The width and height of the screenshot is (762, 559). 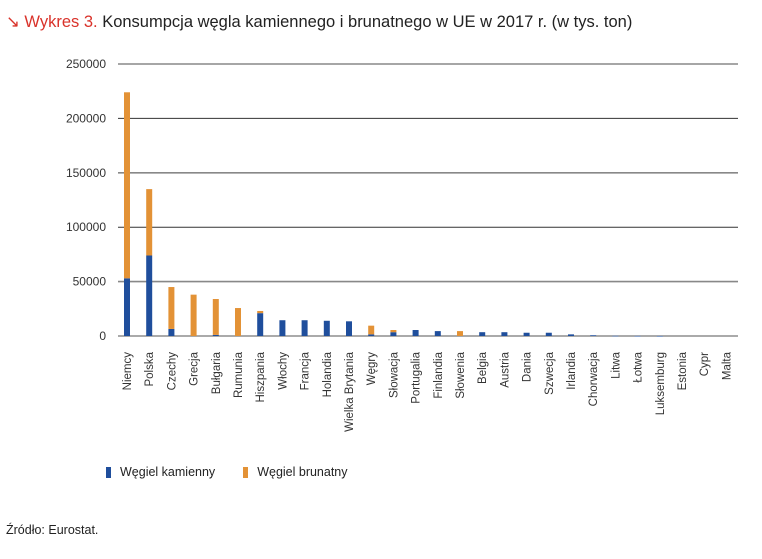 I want to click on x-tick-label: Irlandia, so click(x=572, y=370).